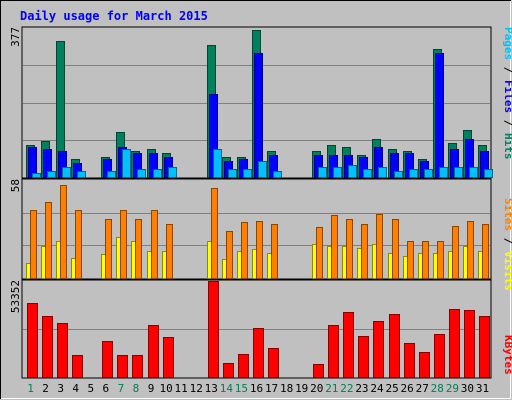  What do you see at coordinates (346, 388) in the screenshot?
I see `day-label-22: 22` at bounding box center [346, 388].